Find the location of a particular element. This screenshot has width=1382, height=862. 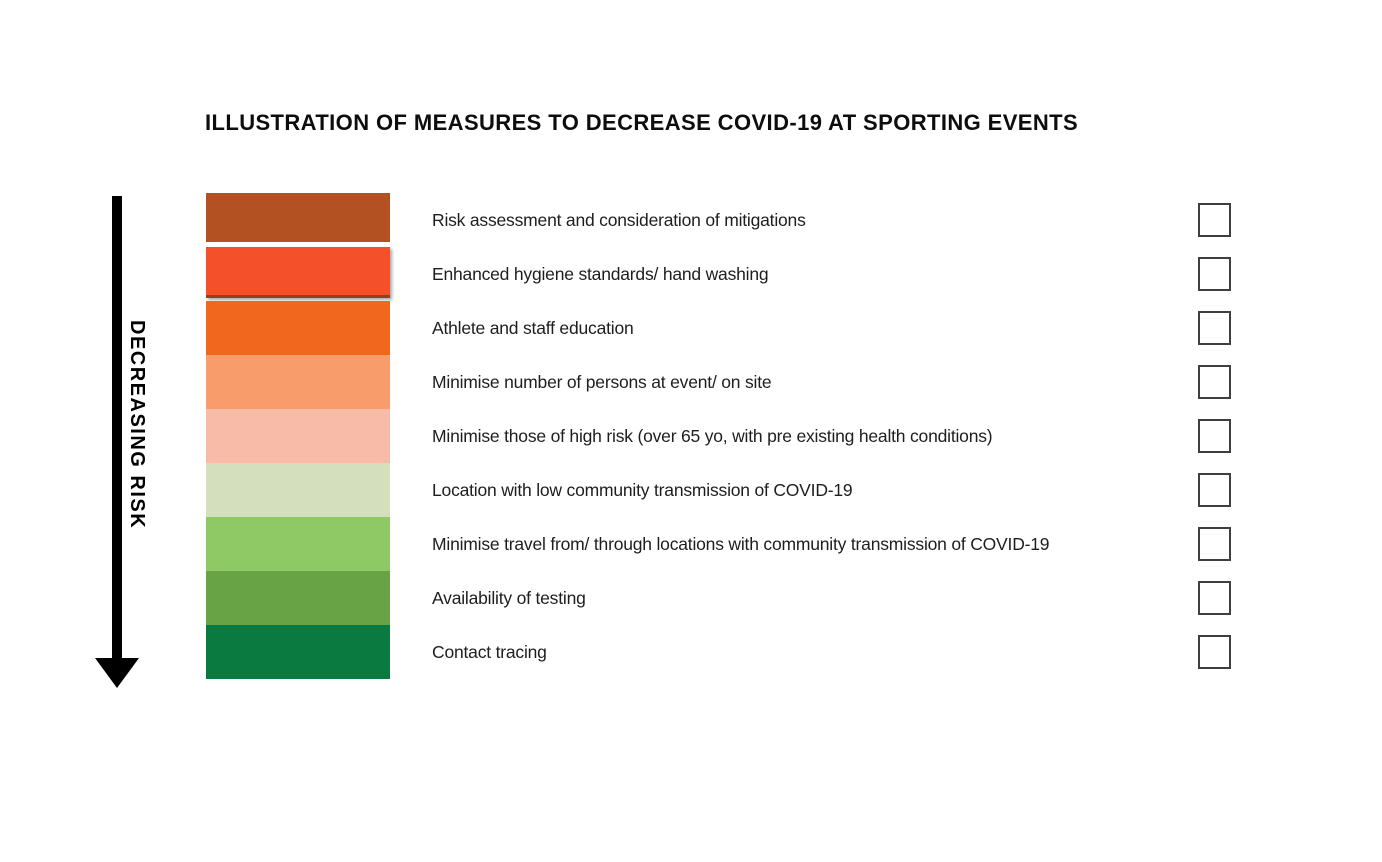

measure-row: Availability of testing is located at coordinates (718, 598).